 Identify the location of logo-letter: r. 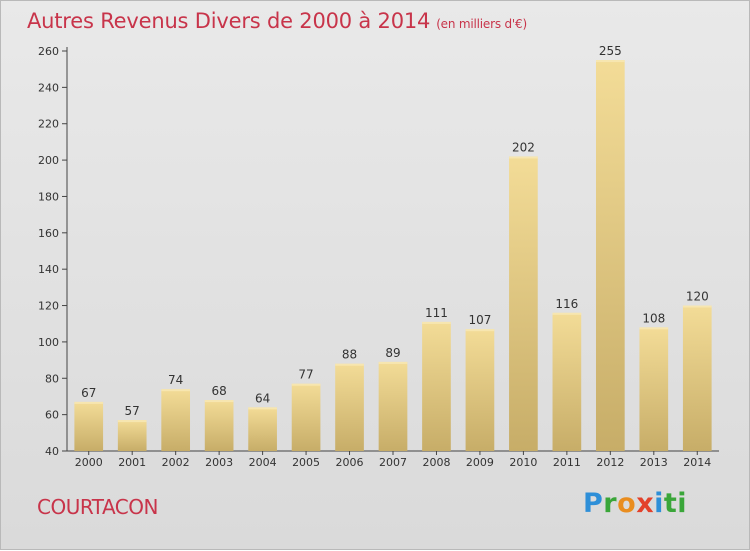
(610, 503).